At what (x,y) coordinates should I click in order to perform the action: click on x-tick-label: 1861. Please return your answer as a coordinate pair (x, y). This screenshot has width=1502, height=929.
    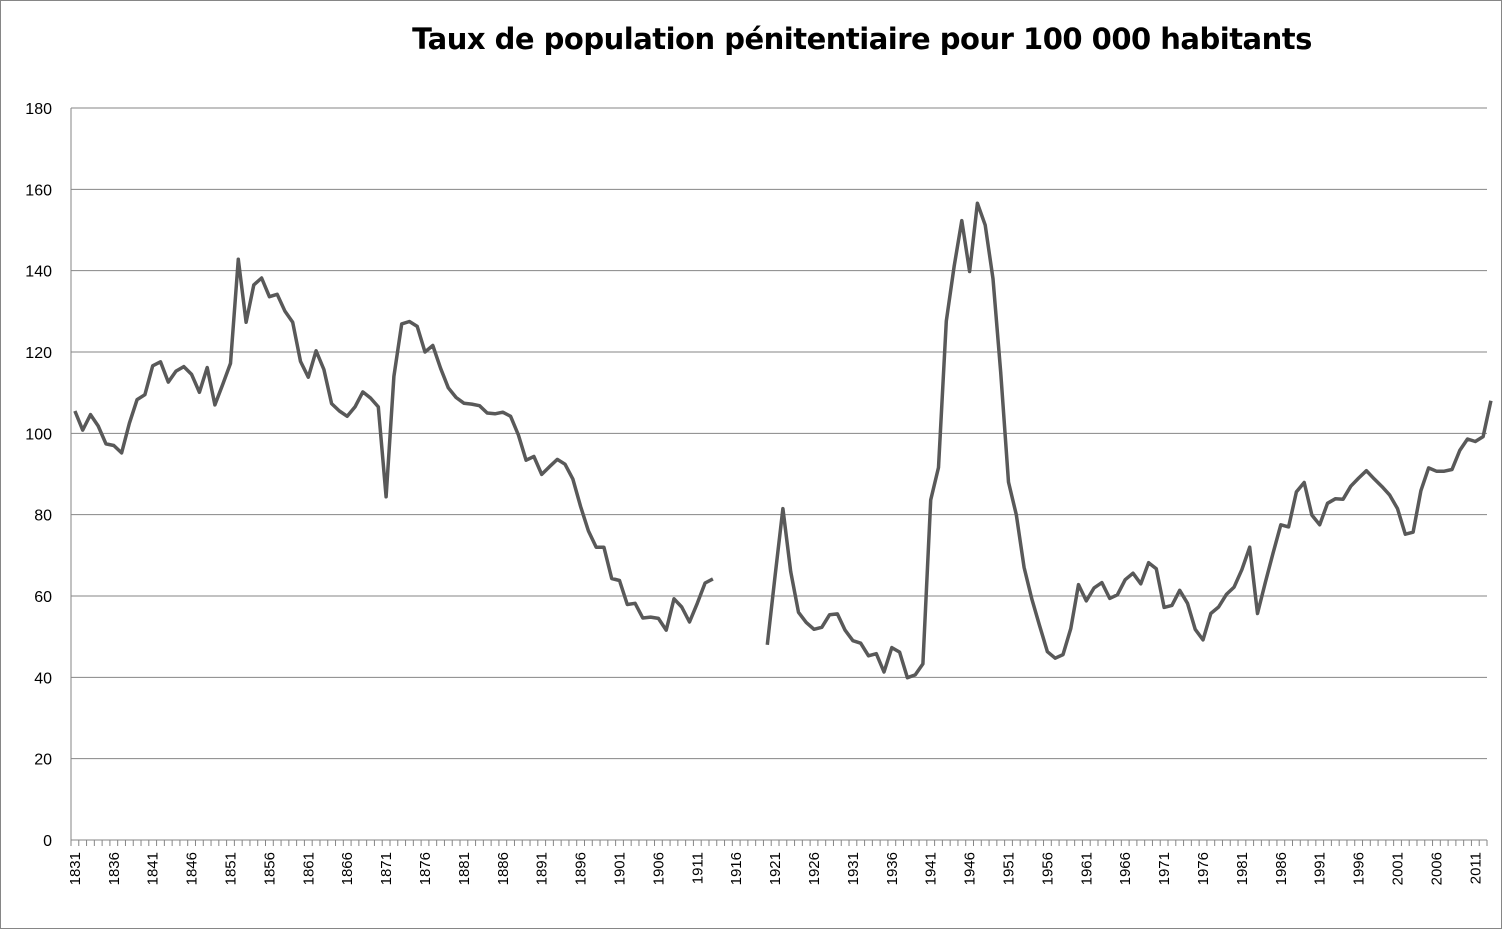
    Looking at the image, I should click on (308, 868).